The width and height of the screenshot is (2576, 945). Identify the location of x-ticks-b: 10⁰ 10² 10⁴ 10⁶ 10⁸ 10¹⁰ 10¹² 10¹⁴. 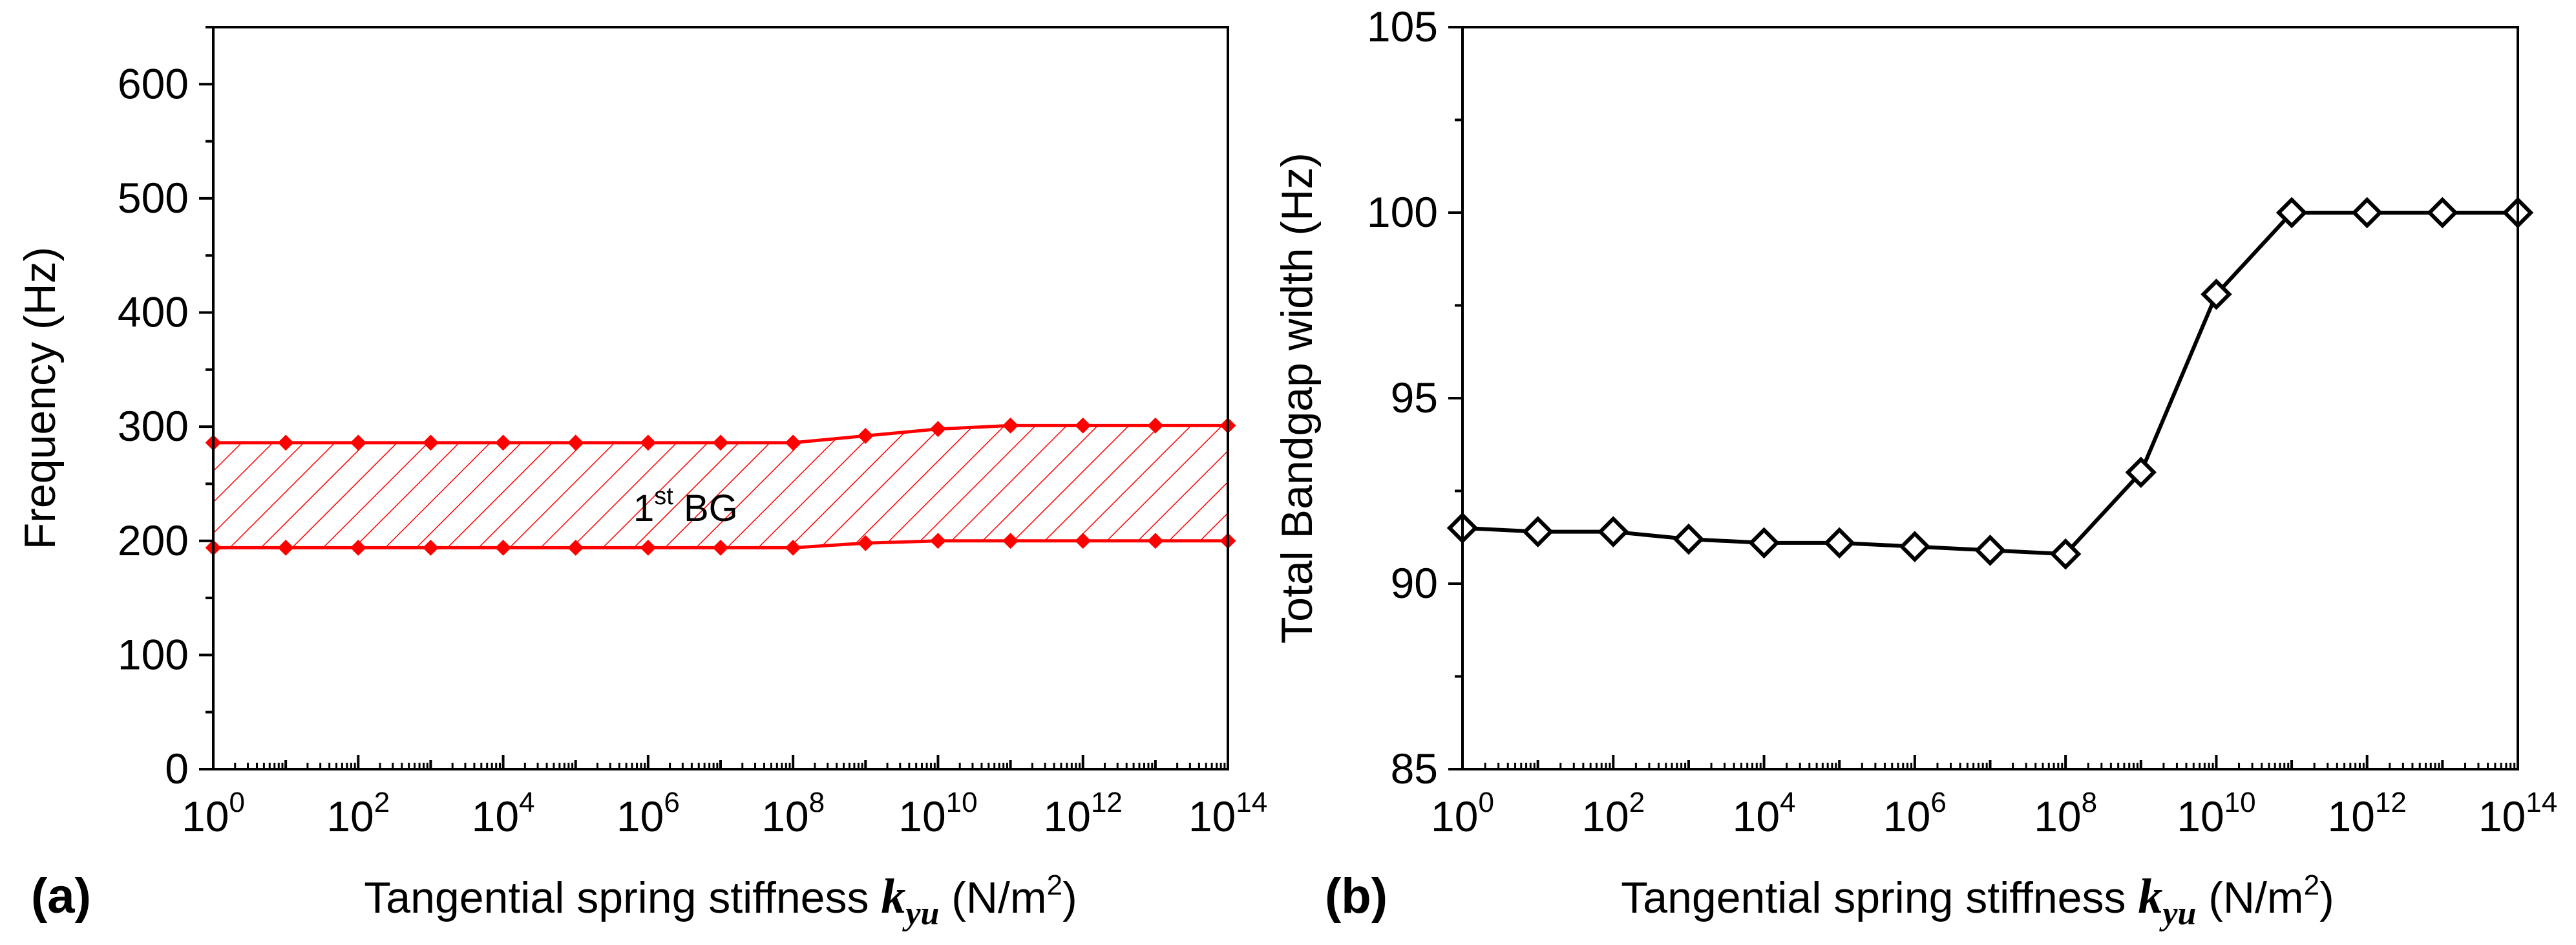
(1994, 797).